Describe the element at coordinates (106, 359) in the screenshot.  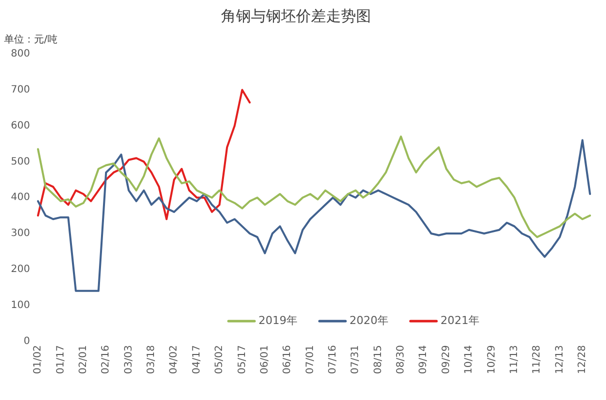
I see `x-tick-label: 02/16` at that location.